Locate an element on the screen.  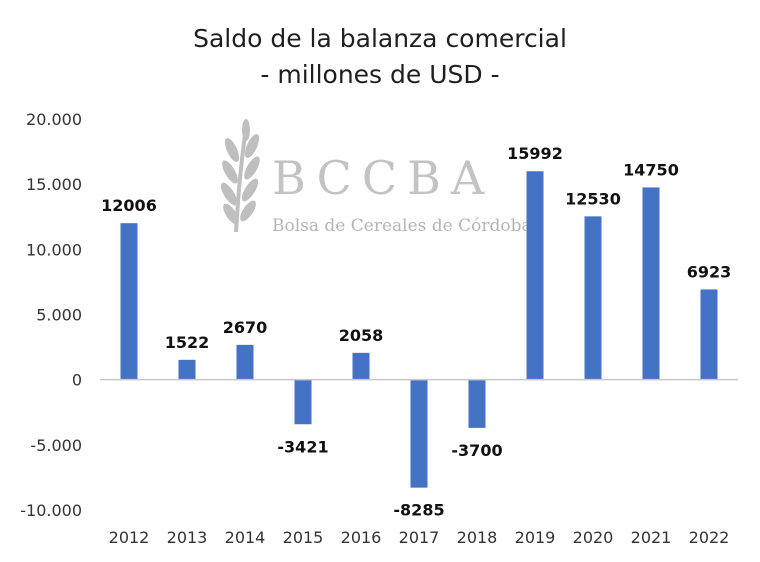
watermark-letters: BCCBA is located at coordinates (383, 178).